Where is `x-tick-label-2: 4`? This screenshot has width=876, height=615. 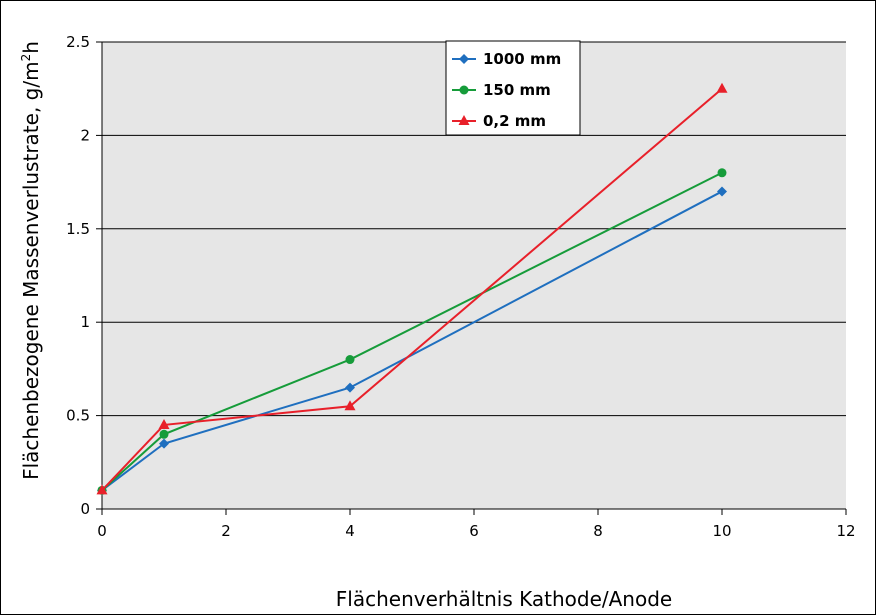 x-tick-label-2: 4 is located at coordinates (350, 531).